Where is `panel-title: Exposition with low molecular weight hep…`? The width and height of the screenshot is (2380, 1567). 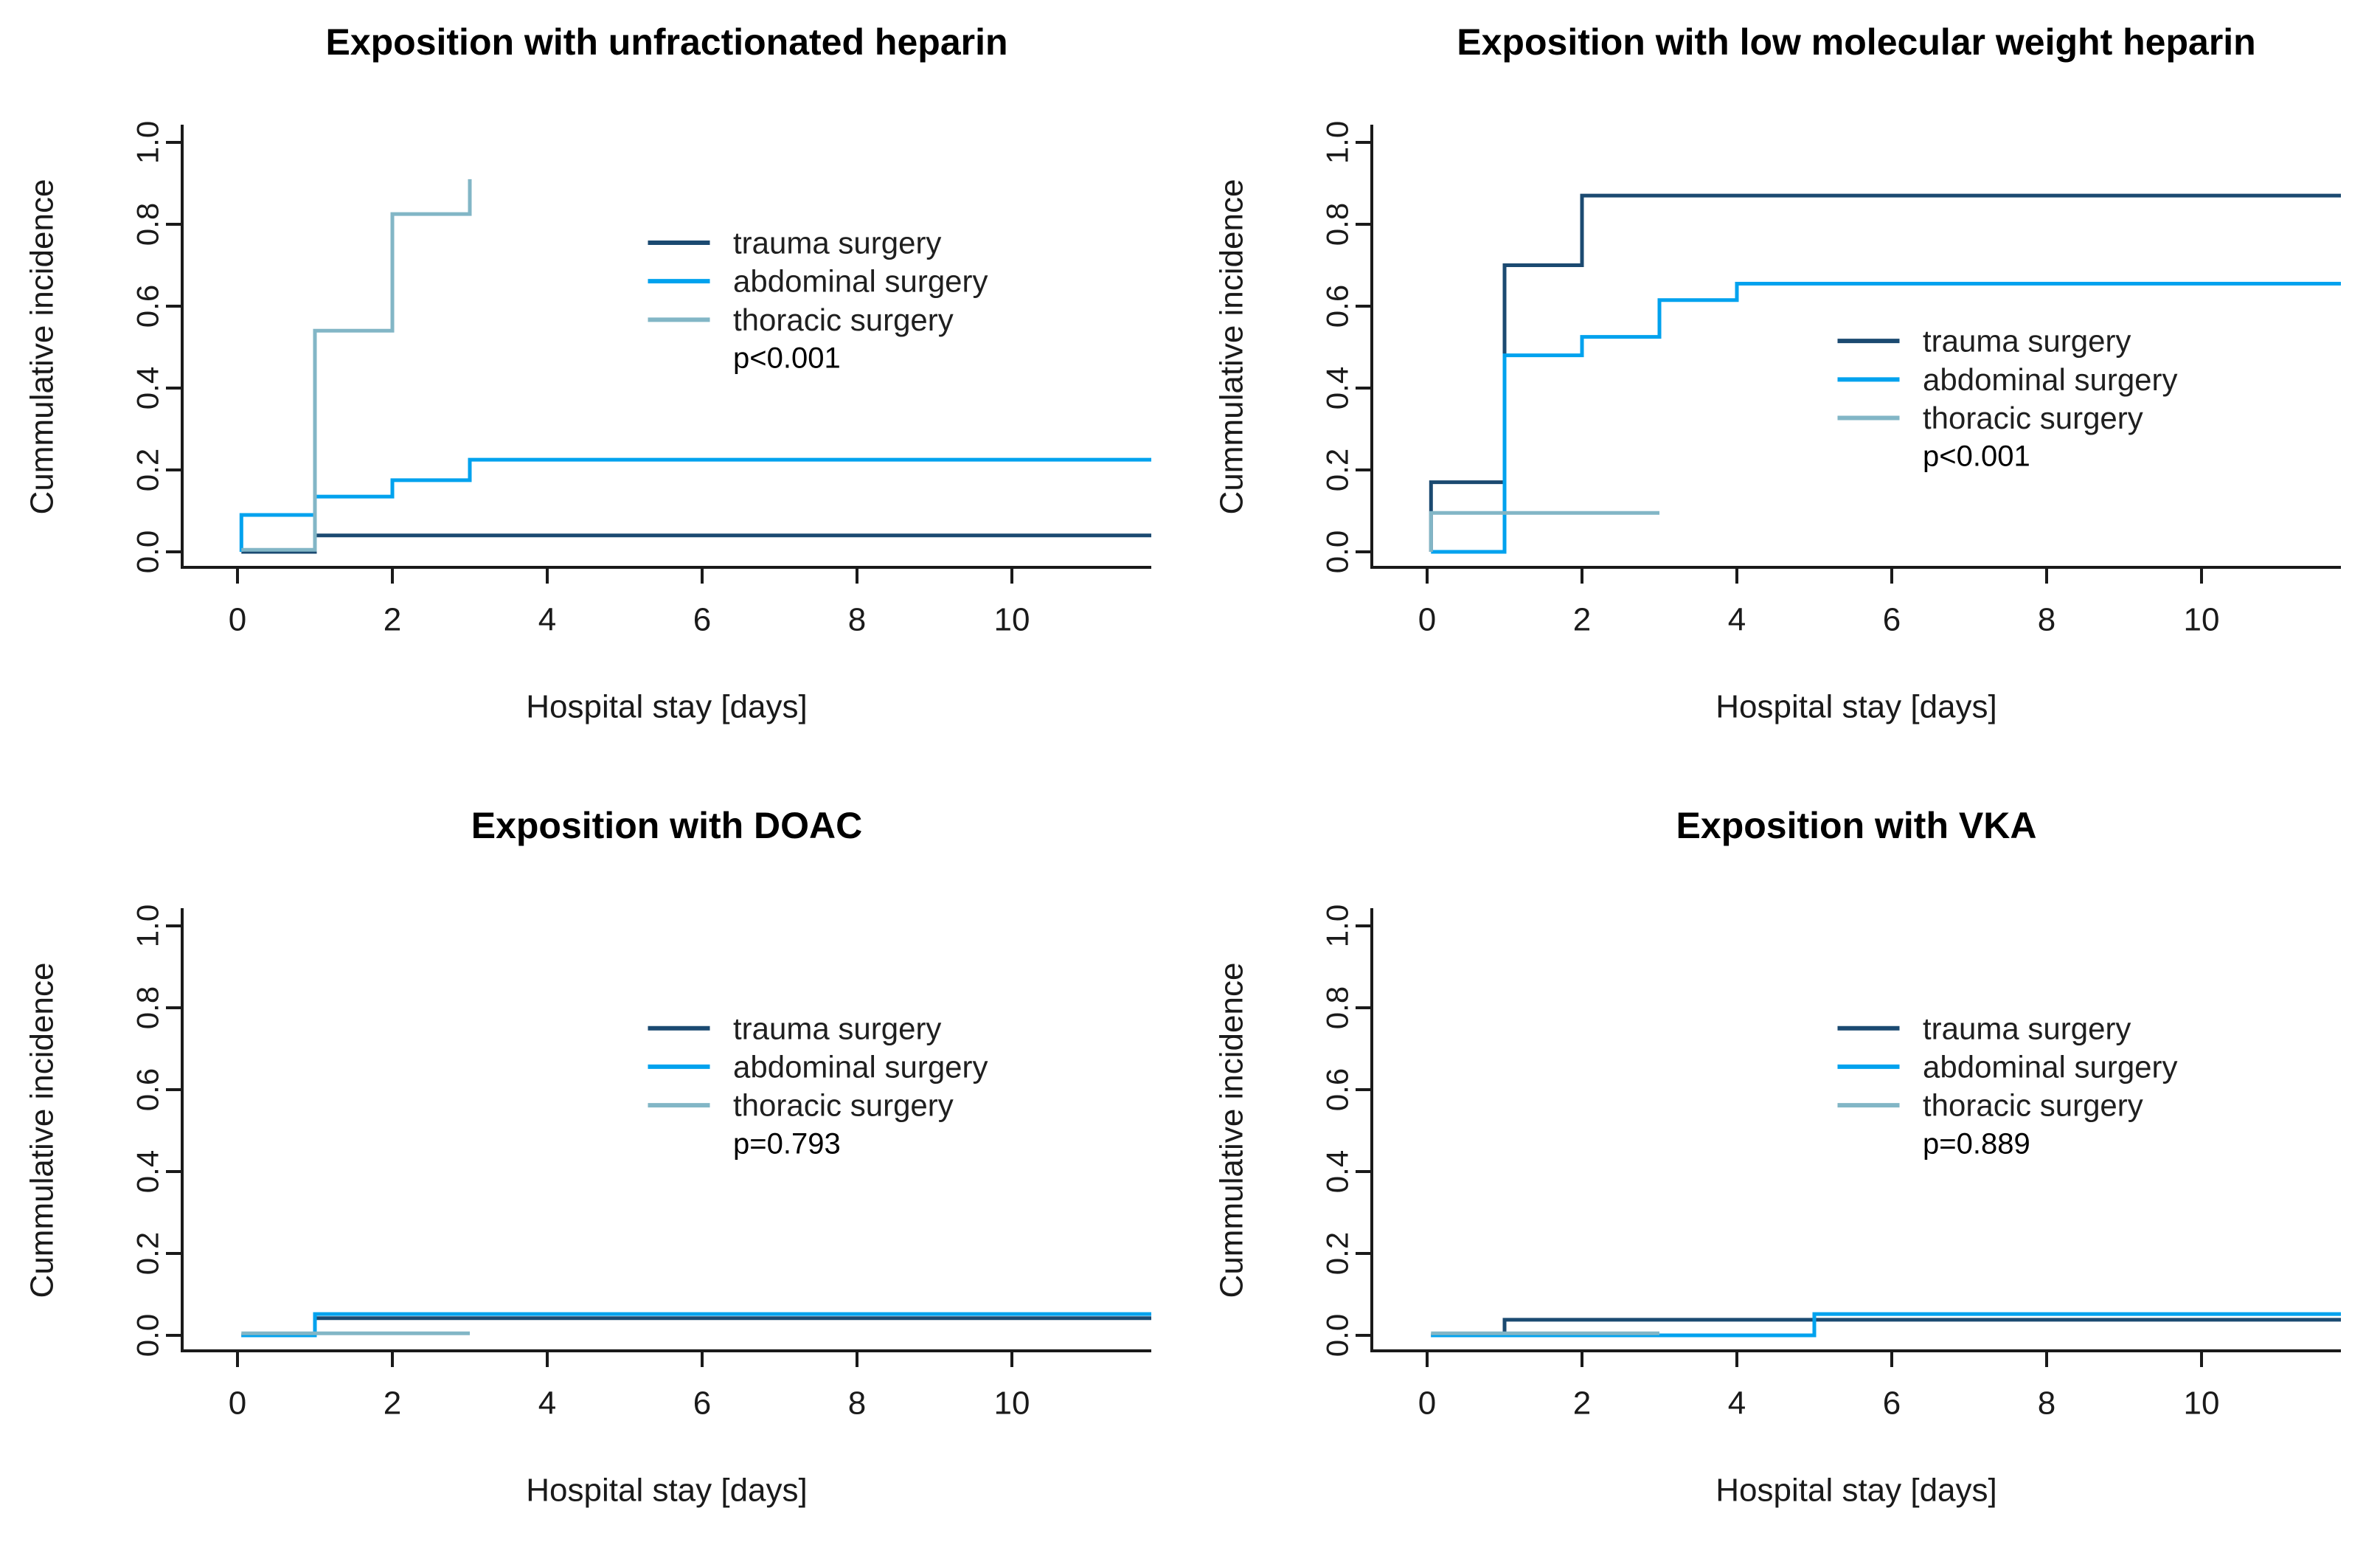 panel-title: Exposition with low molecular weight hep… is located at coordinates (1856, 42).